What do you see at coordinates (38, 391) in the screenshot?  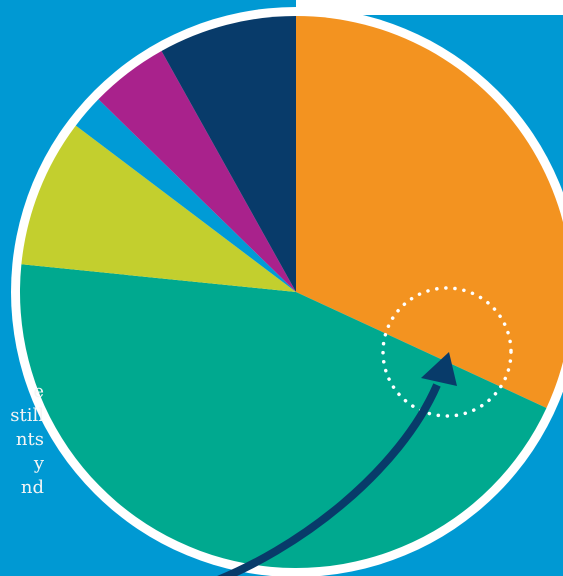 I see `side-text-line: e` at bounding box center [38, 391].